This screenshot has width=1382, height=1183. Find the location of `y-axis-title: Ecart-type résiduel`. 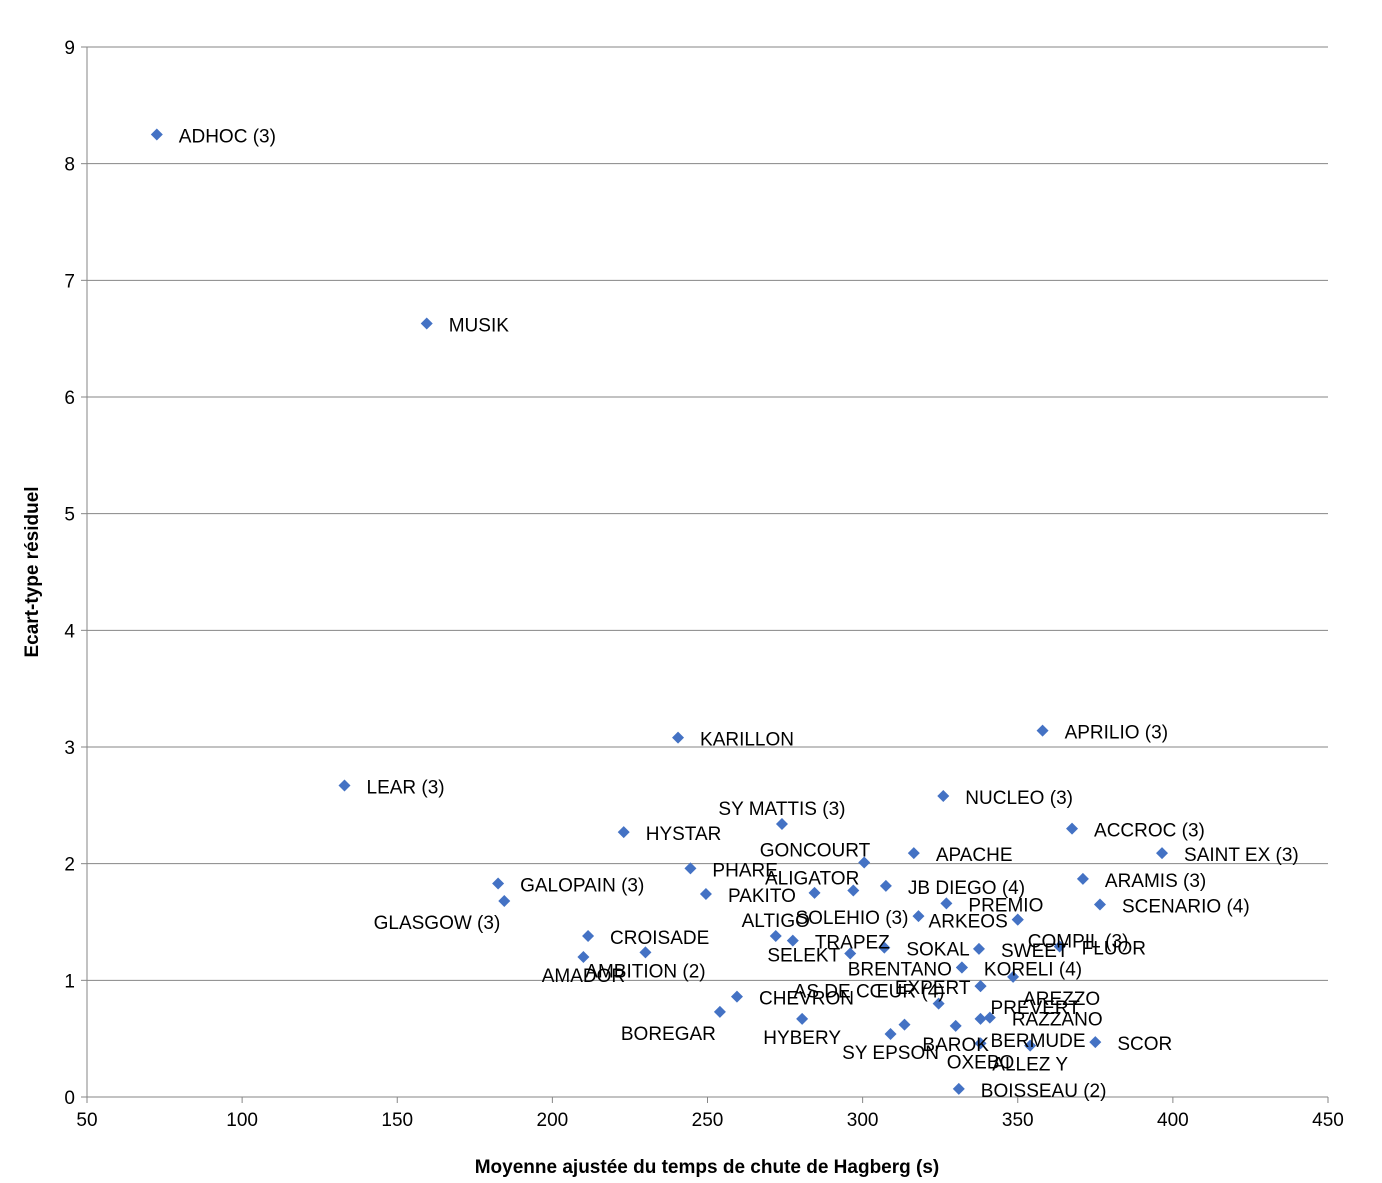

y-axis-title: Ecart-type résiduel is located at coordinates (32, 571).